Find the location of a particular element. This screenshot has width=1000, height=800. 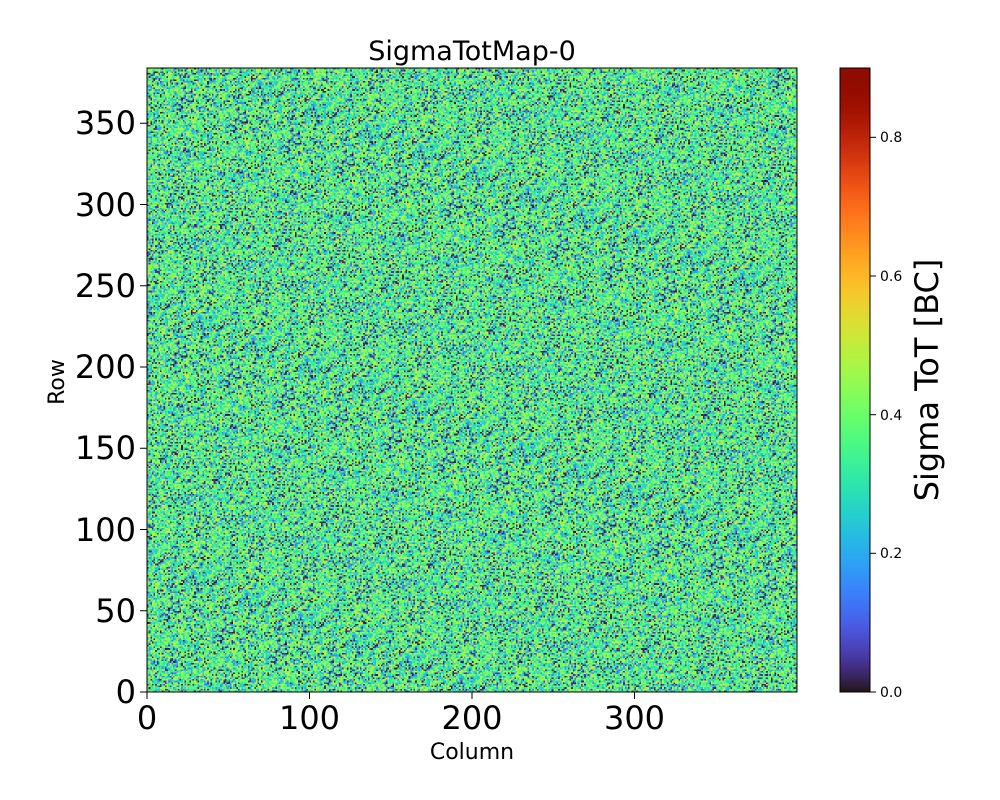

x-axis-label: Column is located at coordinates (472, 752).